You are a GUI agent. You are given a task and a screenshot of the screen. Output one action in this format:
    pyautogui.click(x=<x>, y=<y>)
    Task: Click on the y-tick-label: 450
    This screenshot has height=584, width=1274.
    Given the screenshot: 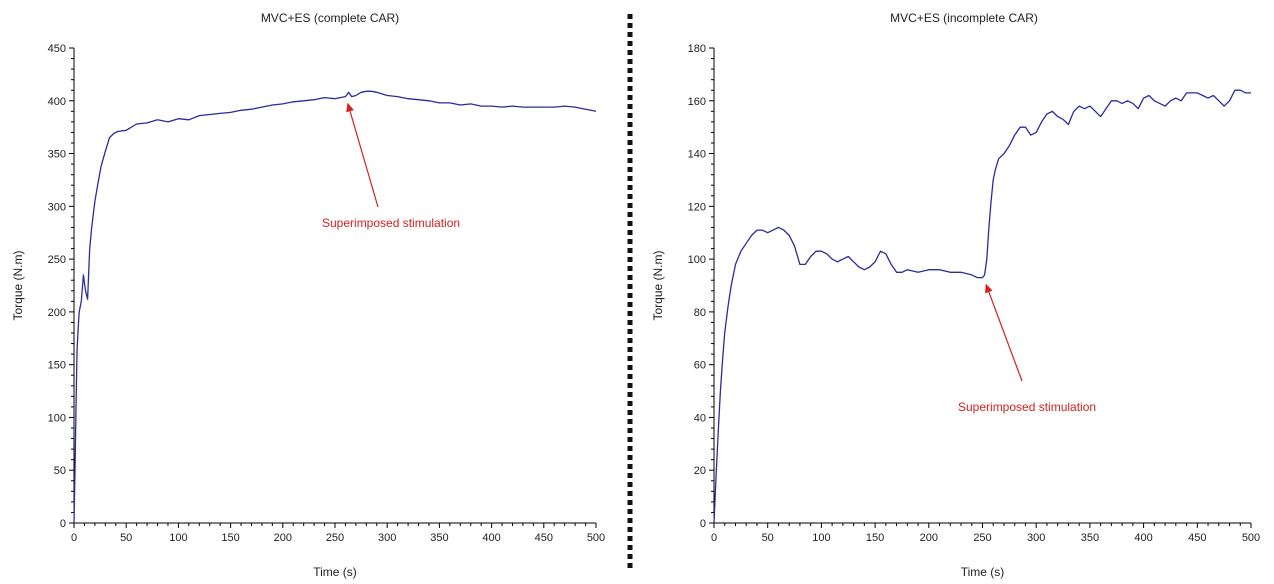 What is the action you would take?
    pyautogui.click(x=57, y=49)
    